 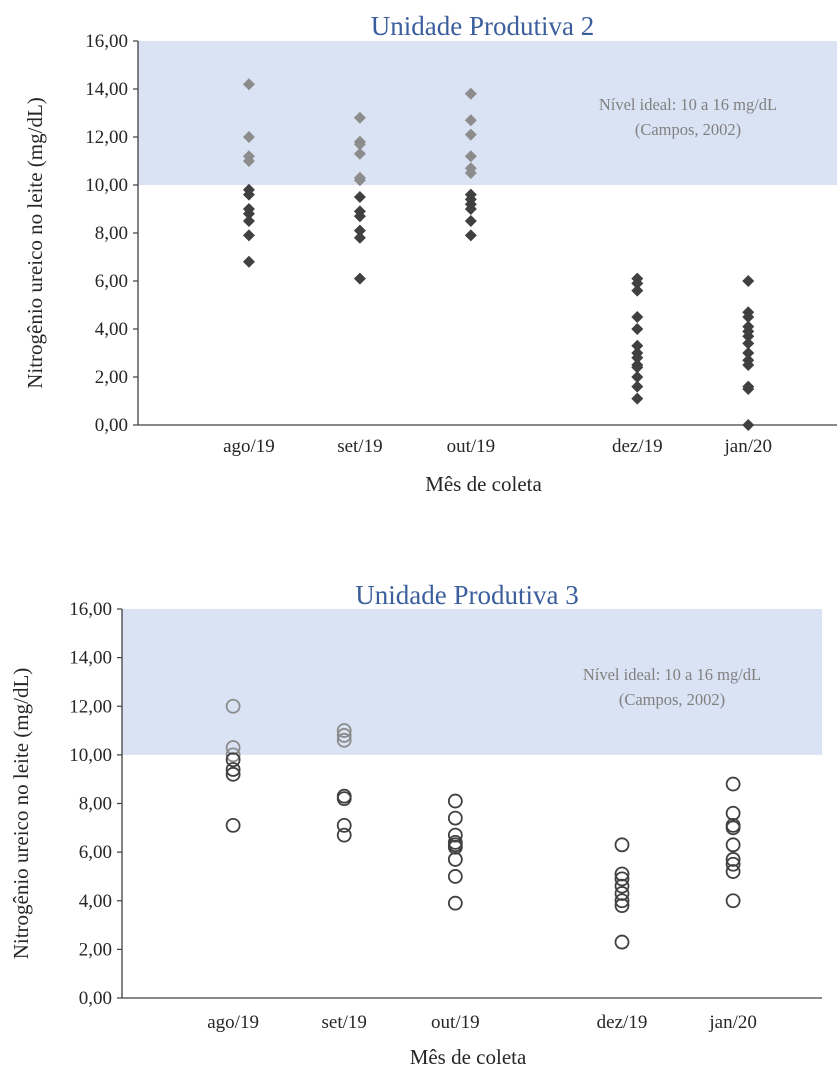 What do you see at coordinates (622, 1022) in the screenshot?
I see `up3-x-tick-label: dez/19` at bounding box center [622, 1022].